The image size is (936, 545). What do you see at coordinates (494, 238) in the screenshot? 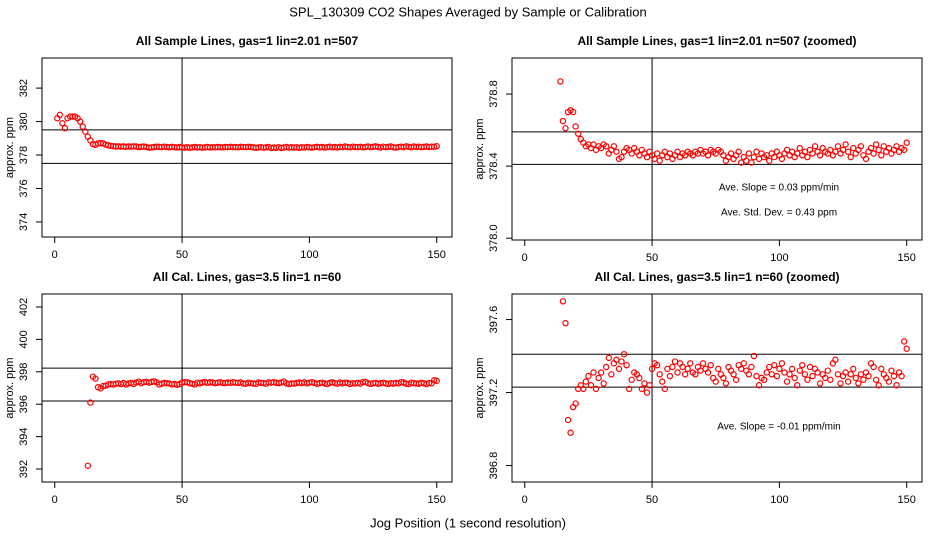
I see `y-tick-label: 378.0` at bounding box center [494, 238].